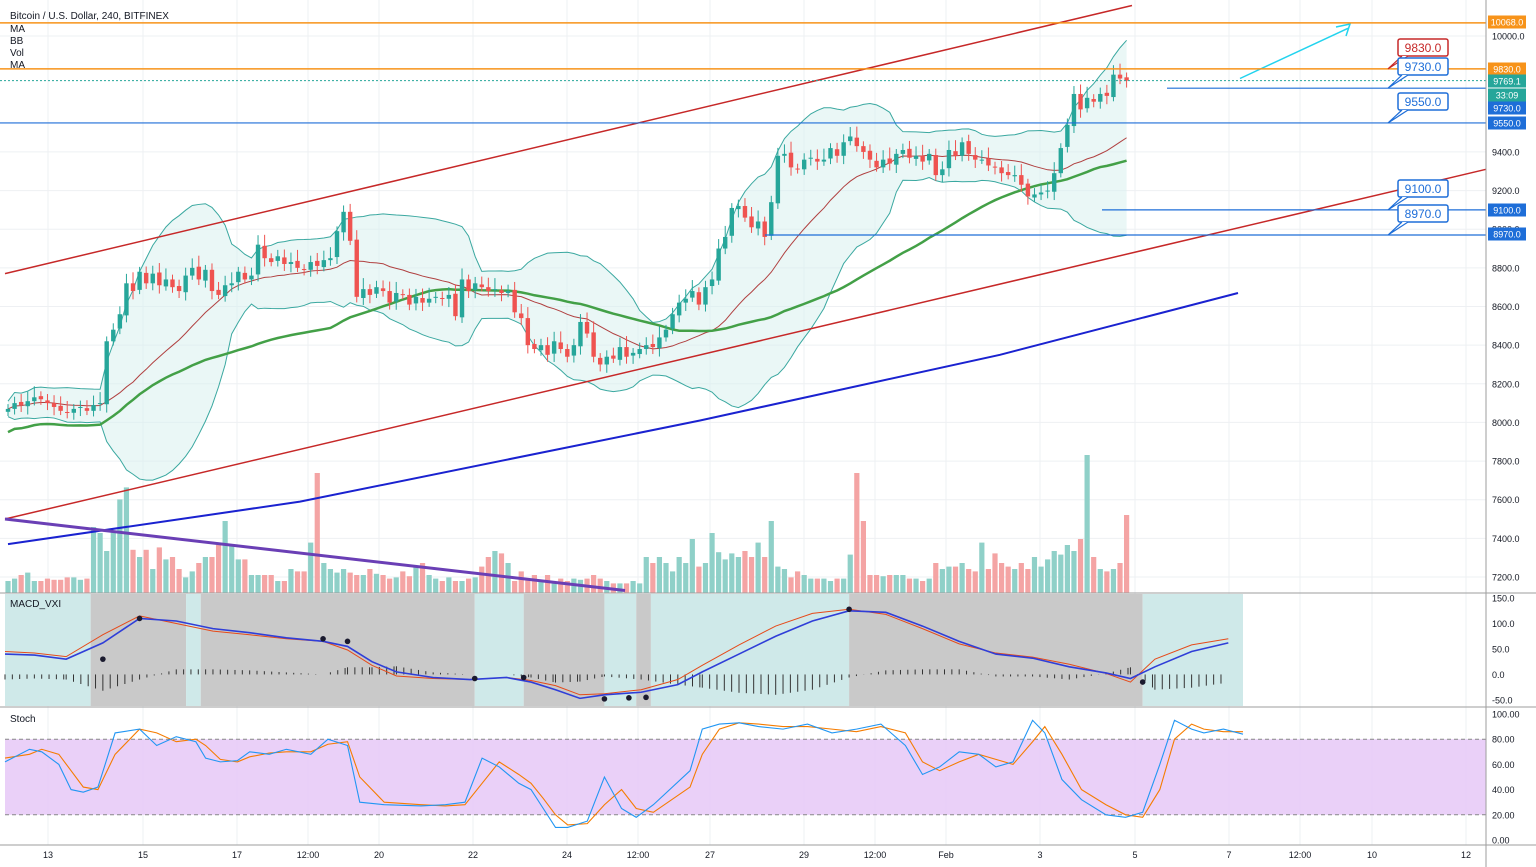 The width and height of the screenshot is (1536, 867). Describe the element at coordinates (624, 773) in the screenshot. I see `stoch-k-line` at that location.